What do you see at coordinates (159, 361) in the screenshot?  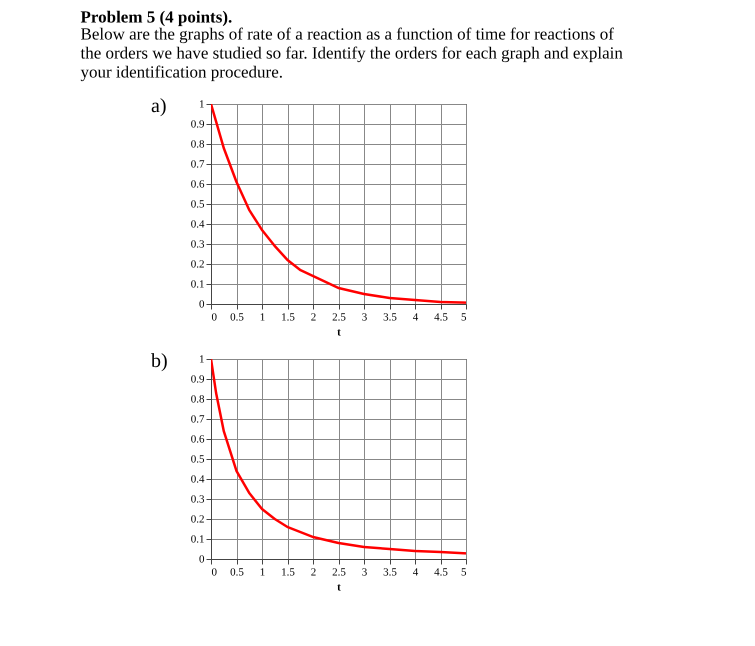 I see `text: b)` at bounding box center [159, 361].